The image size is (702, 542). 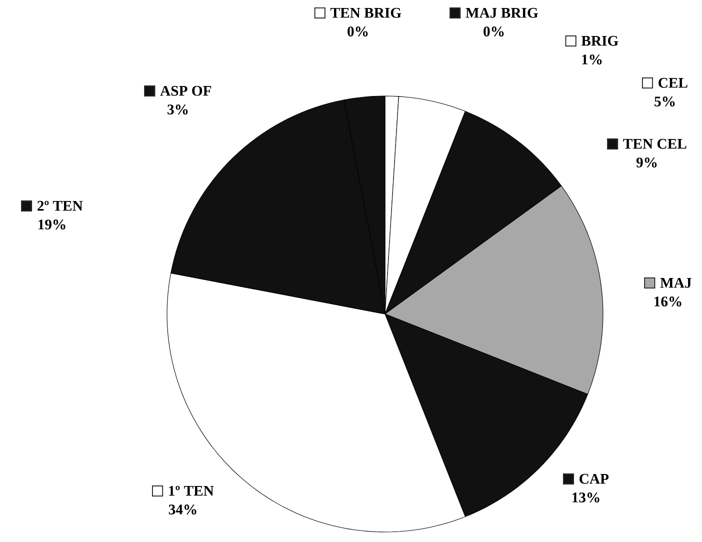 What do you see at coordinates (52, 225) in the screenshot?
I see `data-label: 19%` at bounding box center [52, 225].